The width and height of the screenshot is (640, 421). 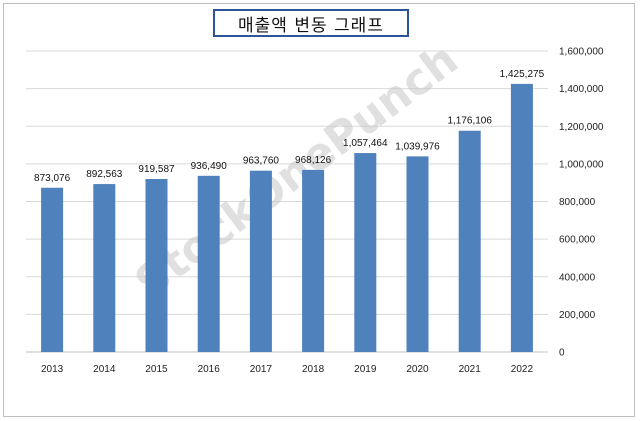 What do you see at coordinates (261, 161) in the screenshot?
I see `data-label: 963,760` at bounding box center [261, 161].